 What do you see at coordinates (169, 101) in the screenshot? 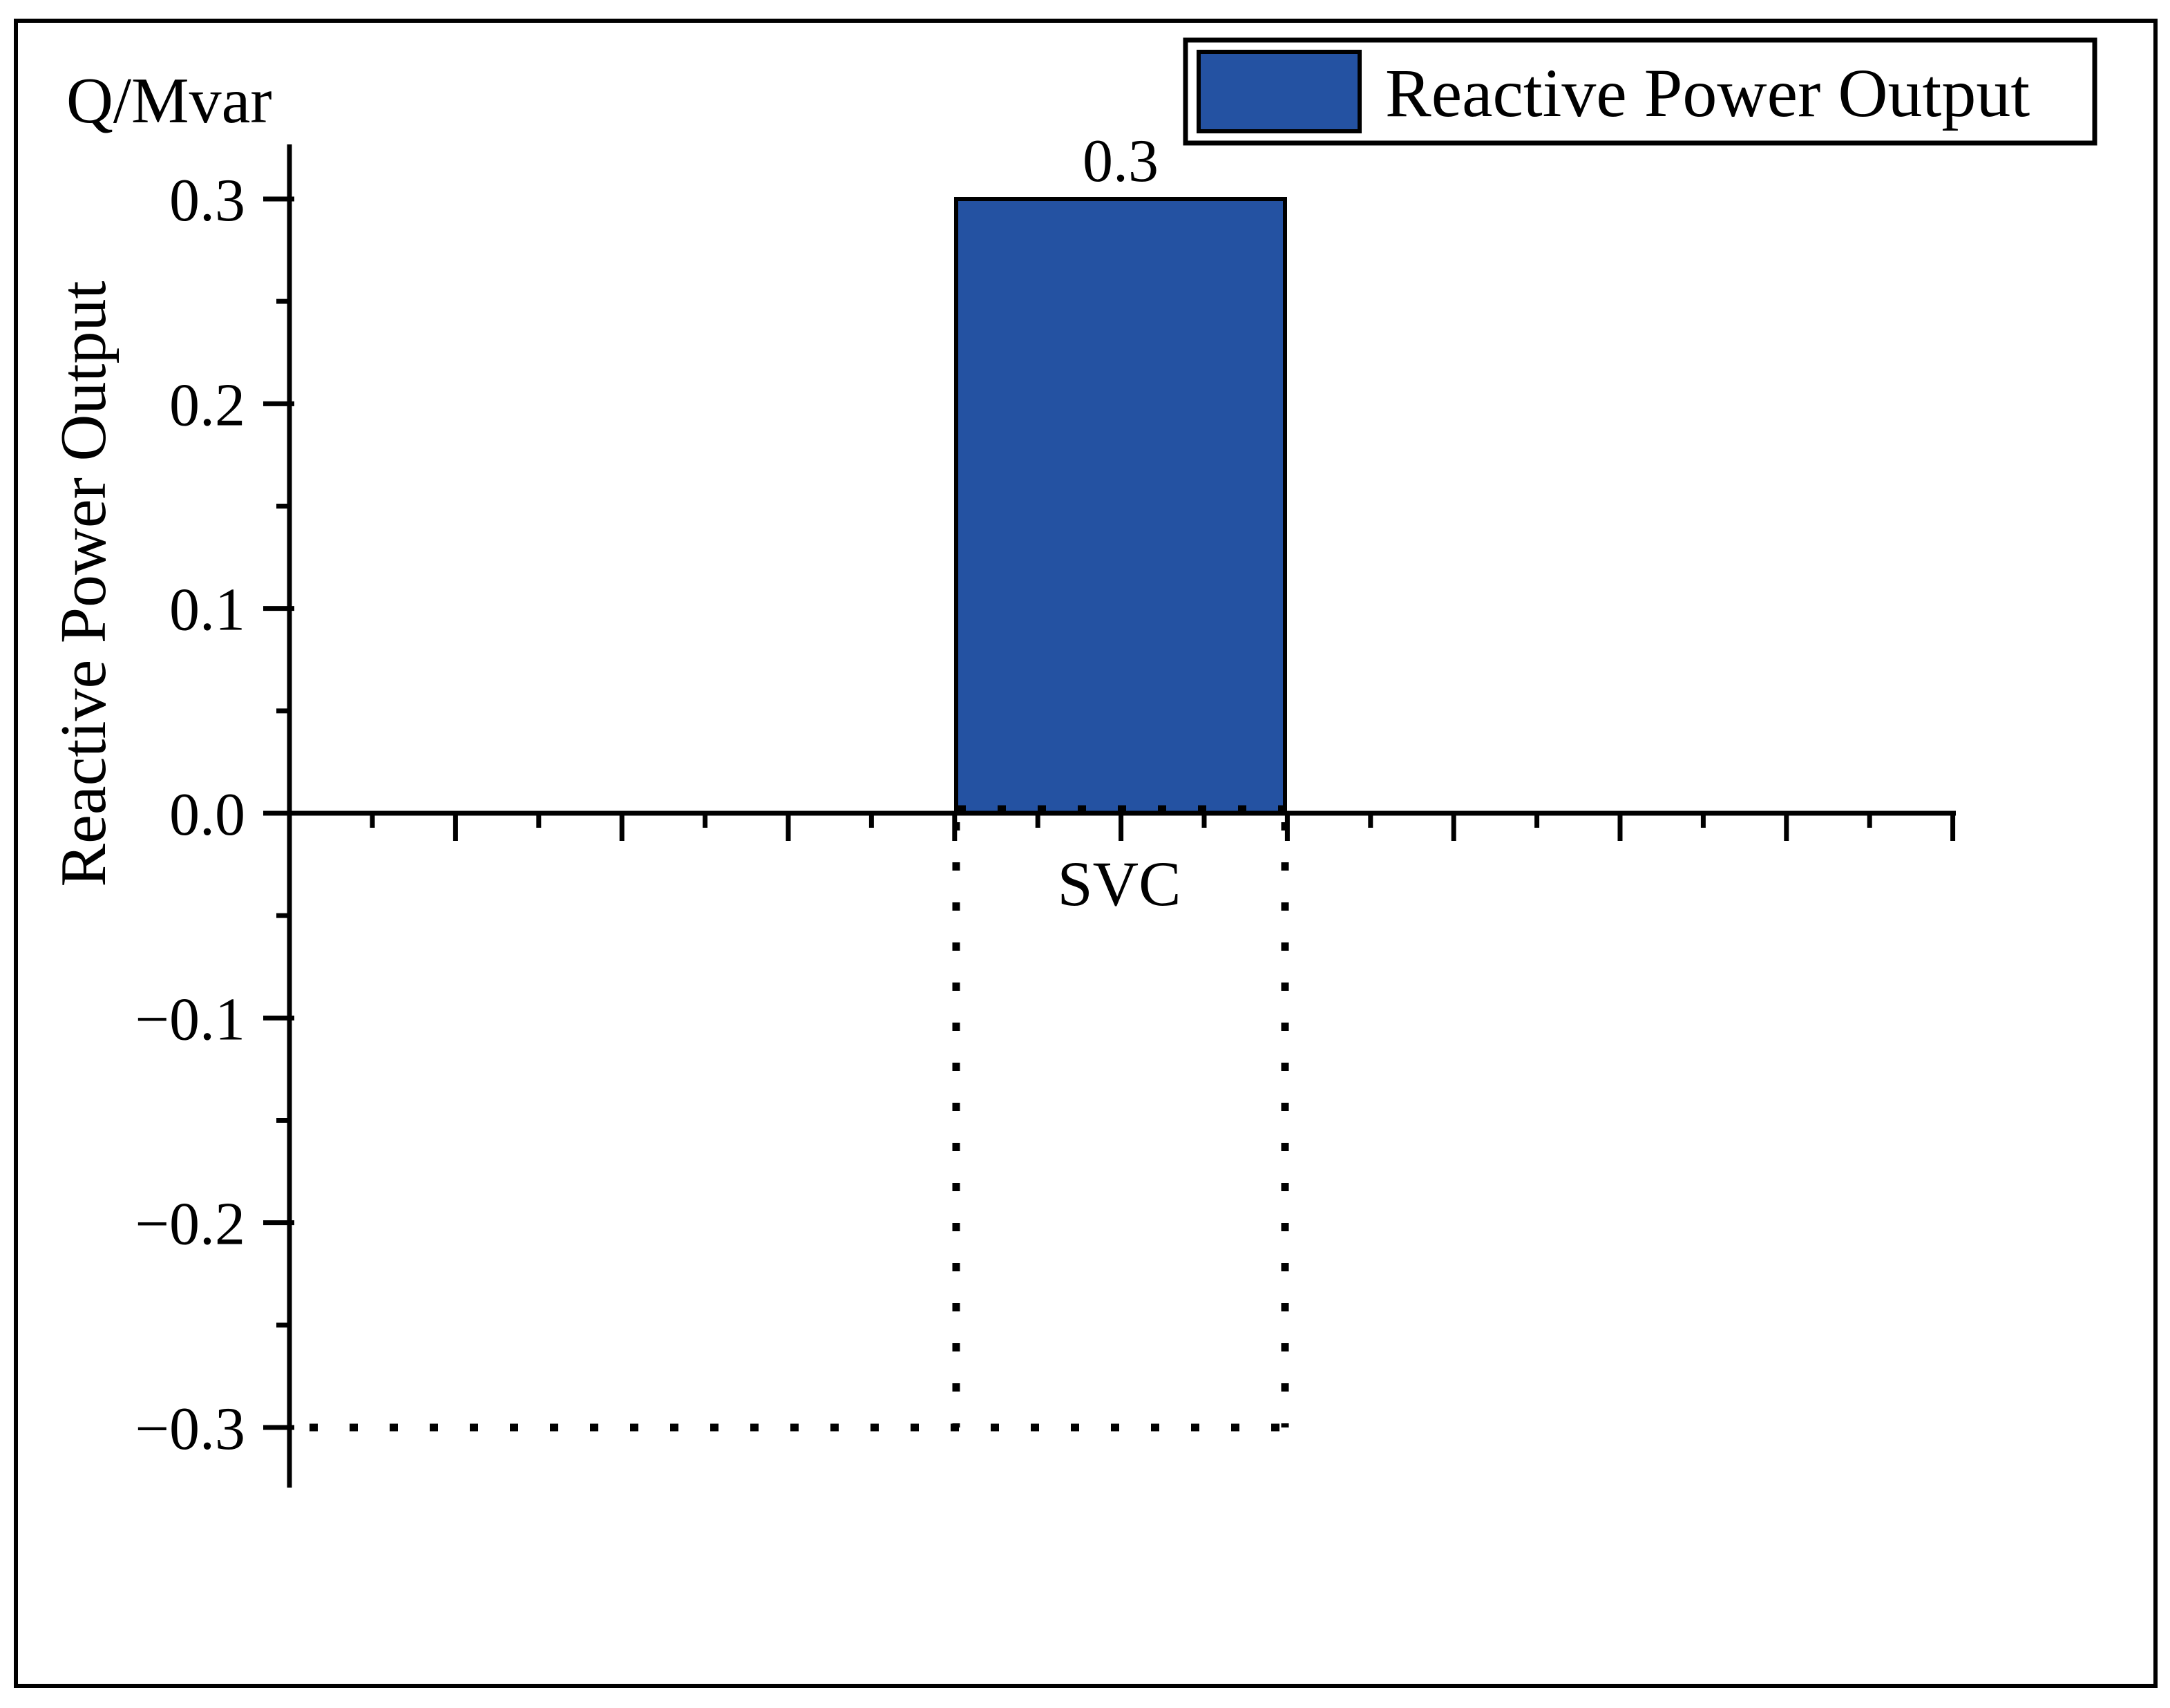
I see `y-axis-unit-label: Q/Mvar` at bounding box center [169, 101].